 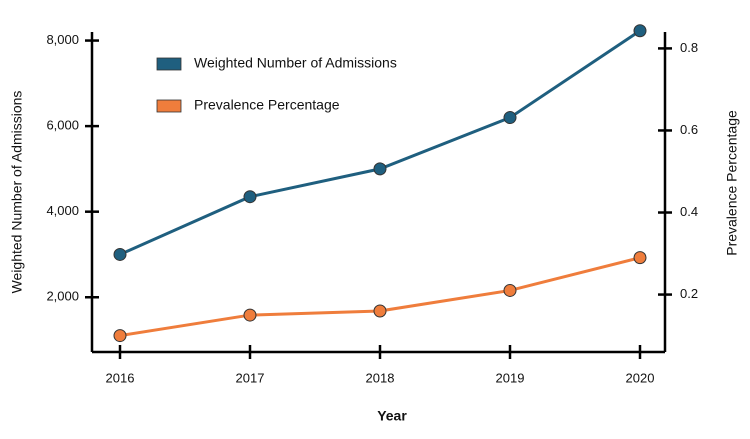 I want to click on x-tick-label: 2016, so click(x=120, y=377).